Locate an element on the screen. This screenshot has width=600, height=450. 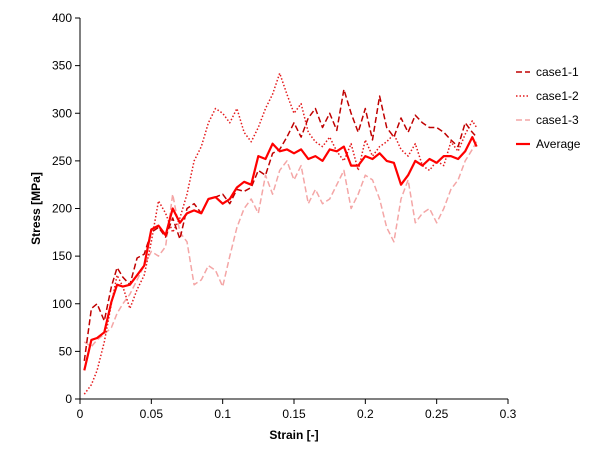
legend-label-case1-3: case1-3 is located at coordinates (557, 120).